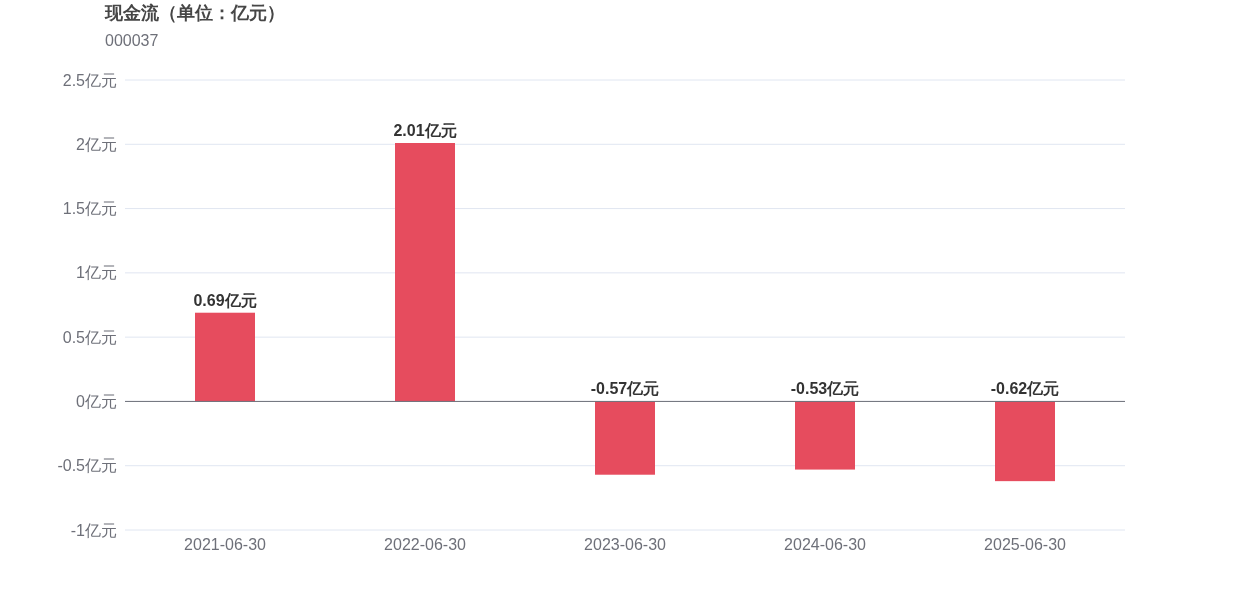  What do you see at coordinates (625, 389) in the screenshot?
I see `data-label: -0.57亿元` at bounding box center [625, 389].